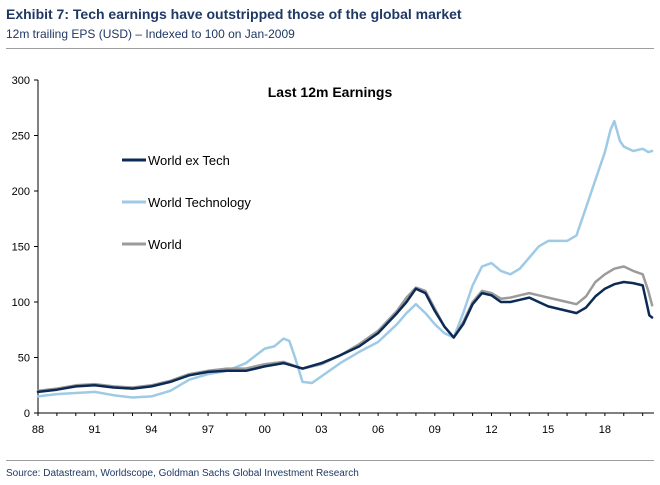  What do you see at coordinates (95, 430) in the screenshot?
I see `x-tick-label: 91` at bounding box center [95, 430].